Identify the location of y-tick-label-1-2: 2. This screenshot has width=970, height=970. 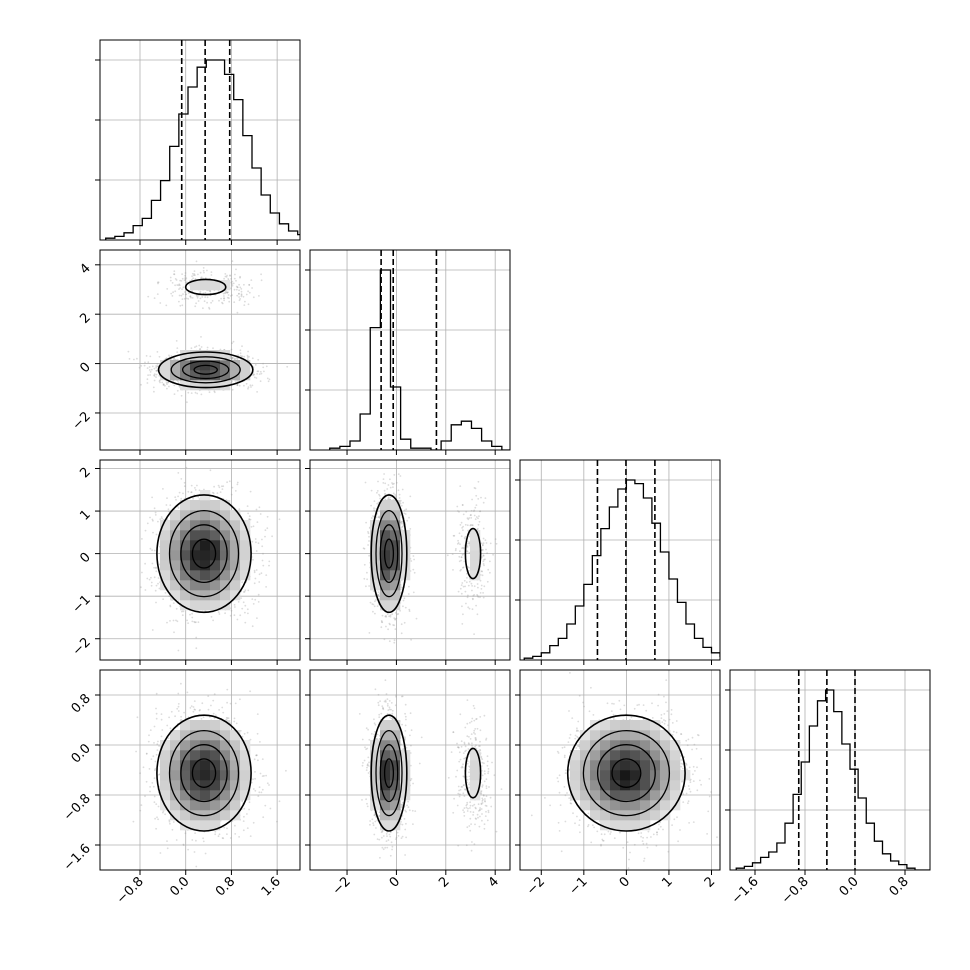
(85, 318).